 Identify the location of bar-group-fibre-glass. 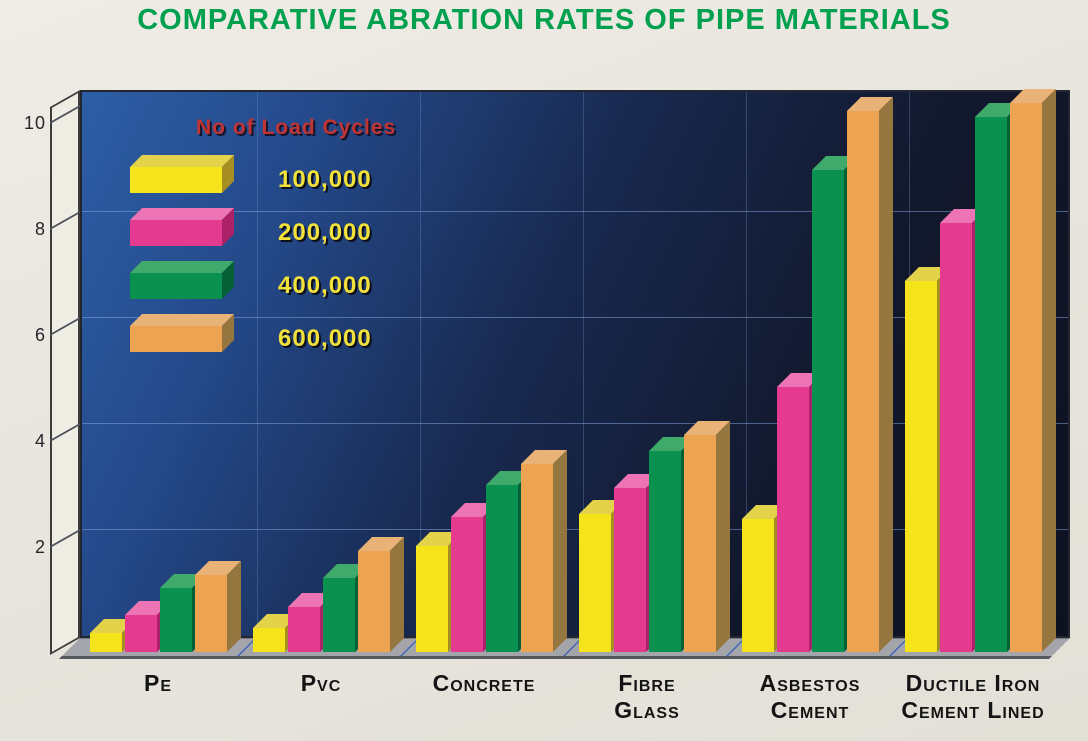
(654, 536).